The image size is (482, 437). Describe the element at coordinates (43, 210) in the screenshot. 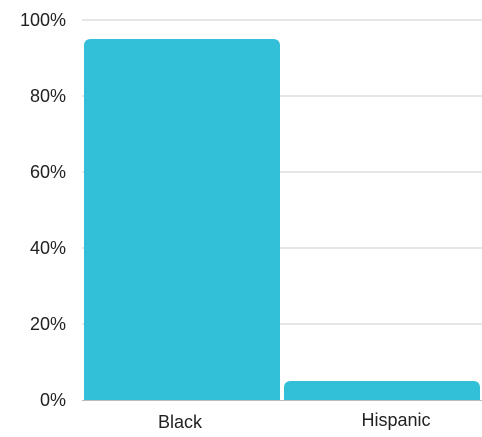

I see `y-tick-labels: 0% 20% 40% 60% 80% 100%` at that location.